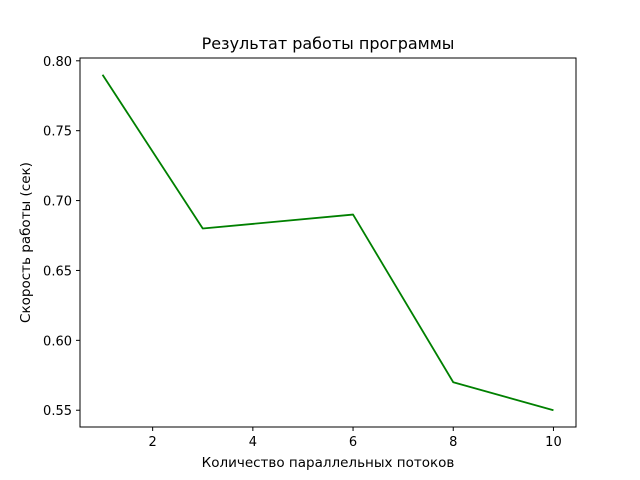  I want to click on x-tick-label: 2, so click(153, 442).